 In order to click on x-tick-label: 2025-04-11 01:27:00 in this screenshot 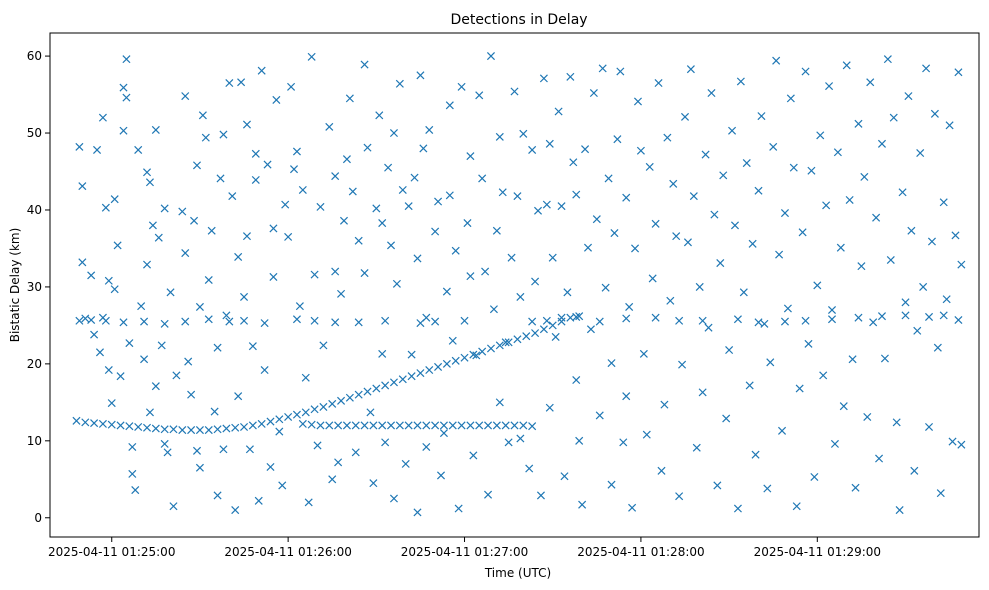, I will do `click(464, 552)`.